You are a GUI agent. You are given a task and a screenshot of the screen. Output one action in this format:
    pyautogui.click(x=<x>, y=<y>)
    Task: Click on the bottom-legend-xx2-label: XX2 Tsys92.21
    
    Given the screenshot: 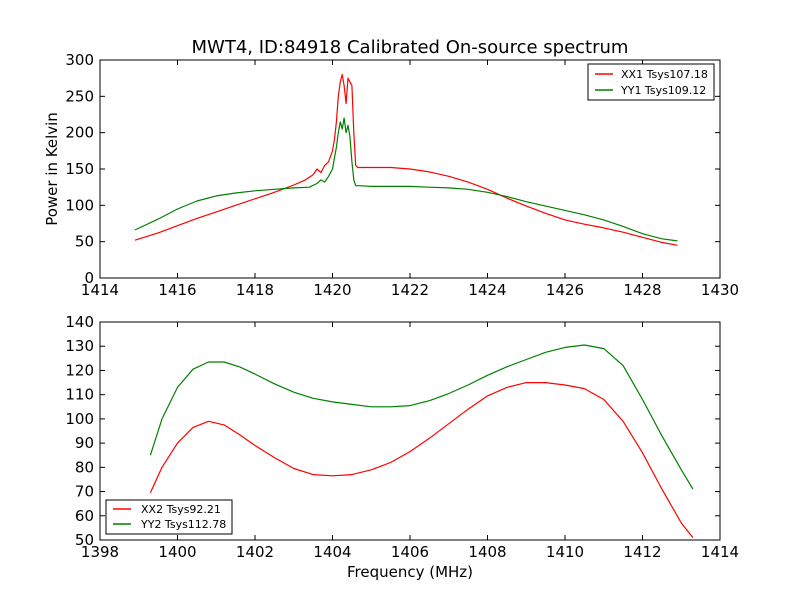 What is the action you would take?
    pyautogui.click(x=181, y=509)
    